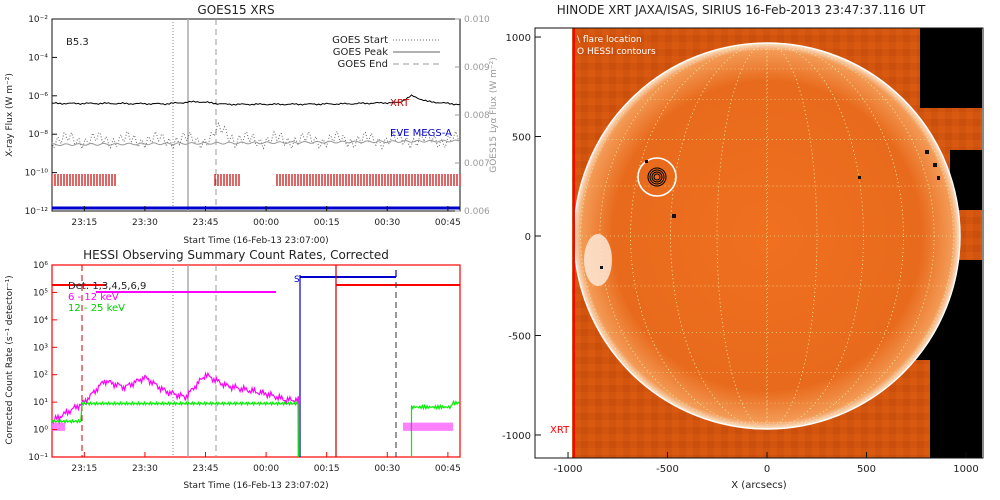 This screenshot has height=500, width=1000. What do you see at coordinates (435, 428) in the screenshot?
I see `hessi-band2-series-late` at bounding box center [435, 428].